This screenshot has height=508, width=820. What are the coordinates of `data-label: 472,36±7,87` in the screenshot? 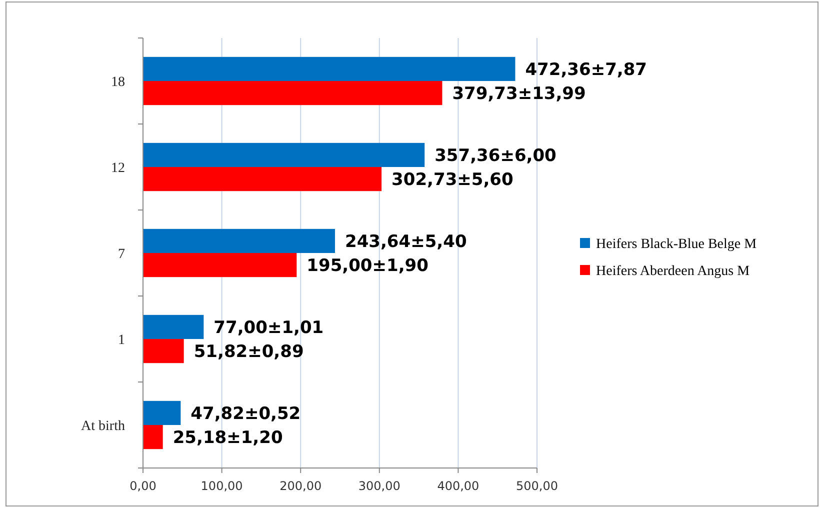 It's located at (586, 70).